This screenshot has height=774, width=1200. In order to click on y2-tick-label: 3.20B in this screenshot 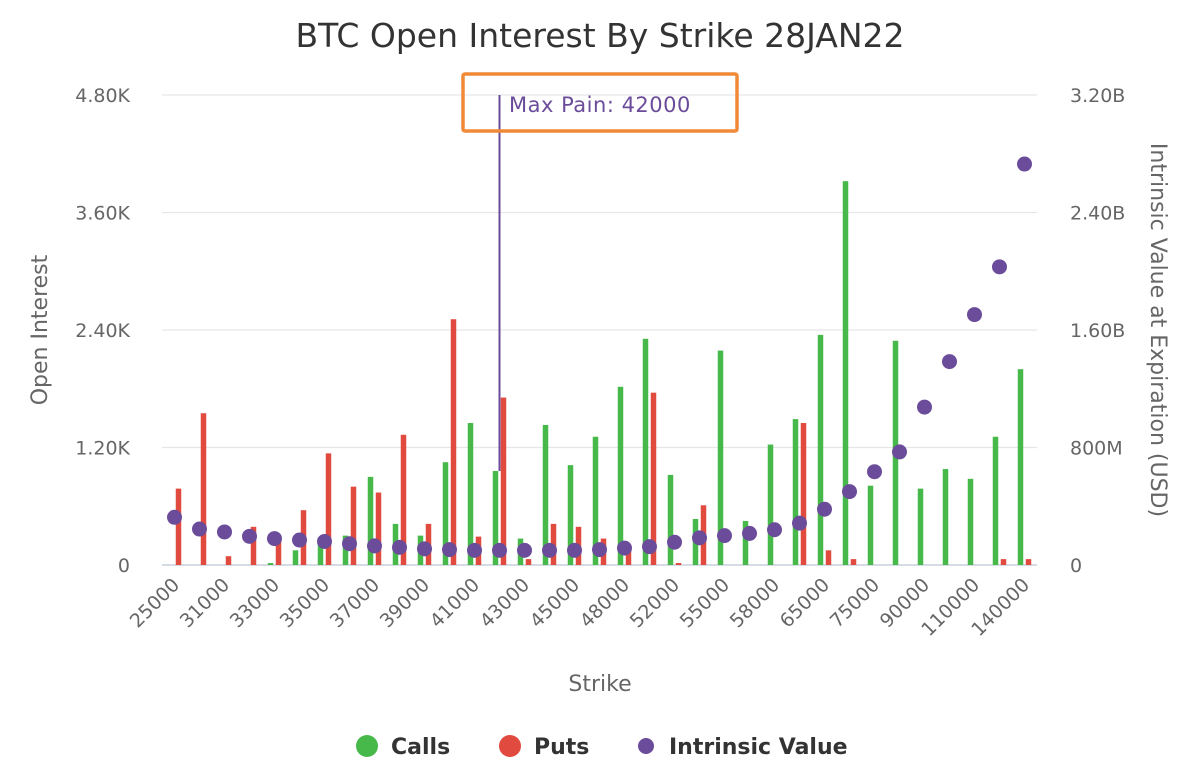, I will do `click(1097, 96)`.